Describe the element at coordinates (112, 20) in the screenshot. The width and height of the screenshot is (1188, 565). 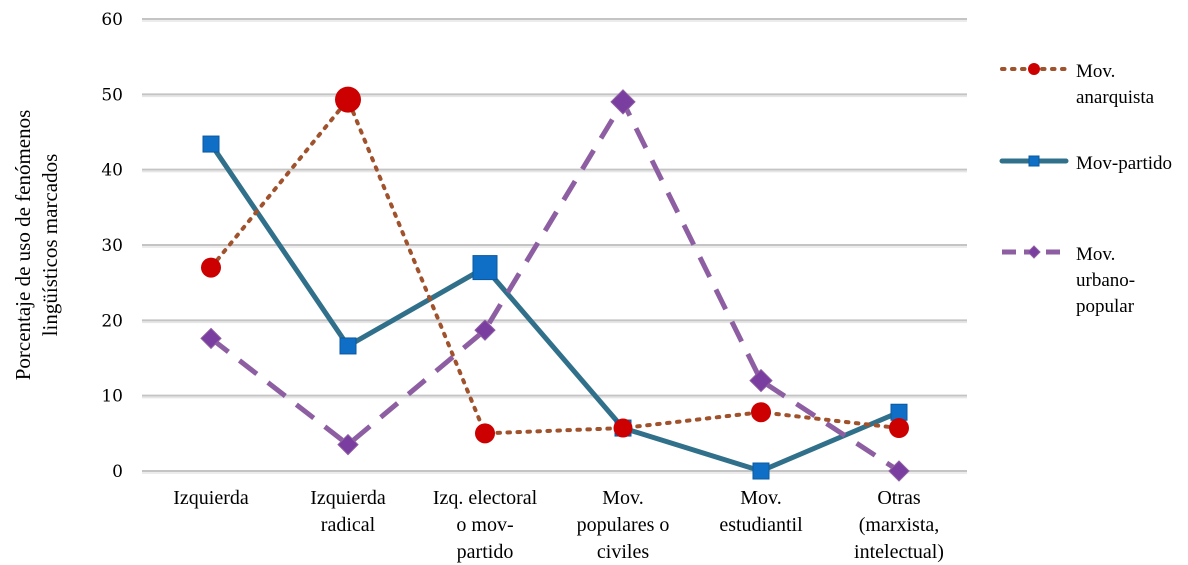
I see `y-tick-label: 60` at that location.